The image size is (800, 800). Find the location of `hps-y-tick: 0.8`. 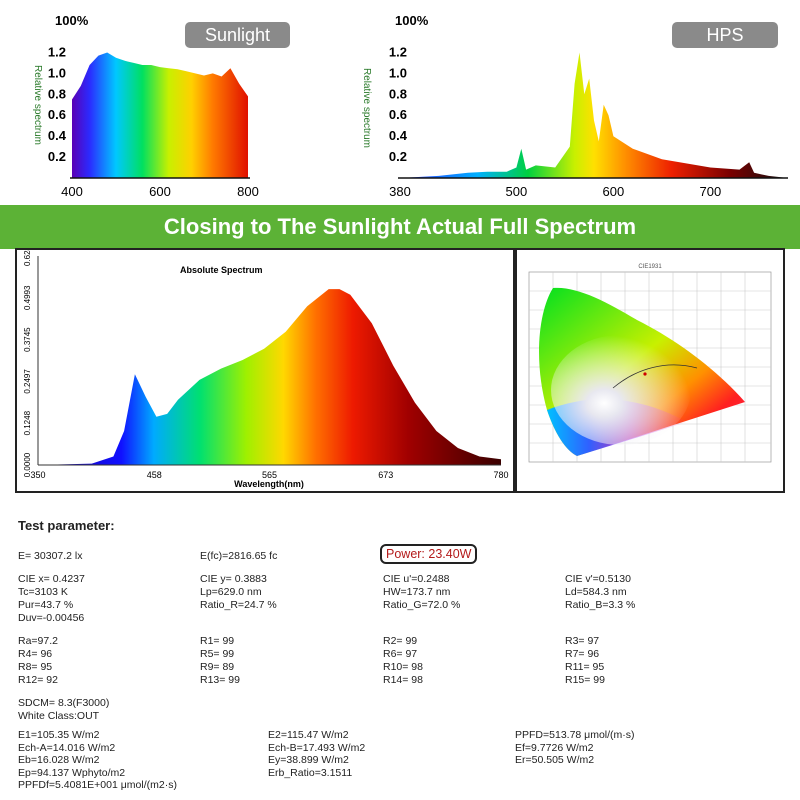

hps-y-tick: 0.8 is located at coordinates (398, 93).